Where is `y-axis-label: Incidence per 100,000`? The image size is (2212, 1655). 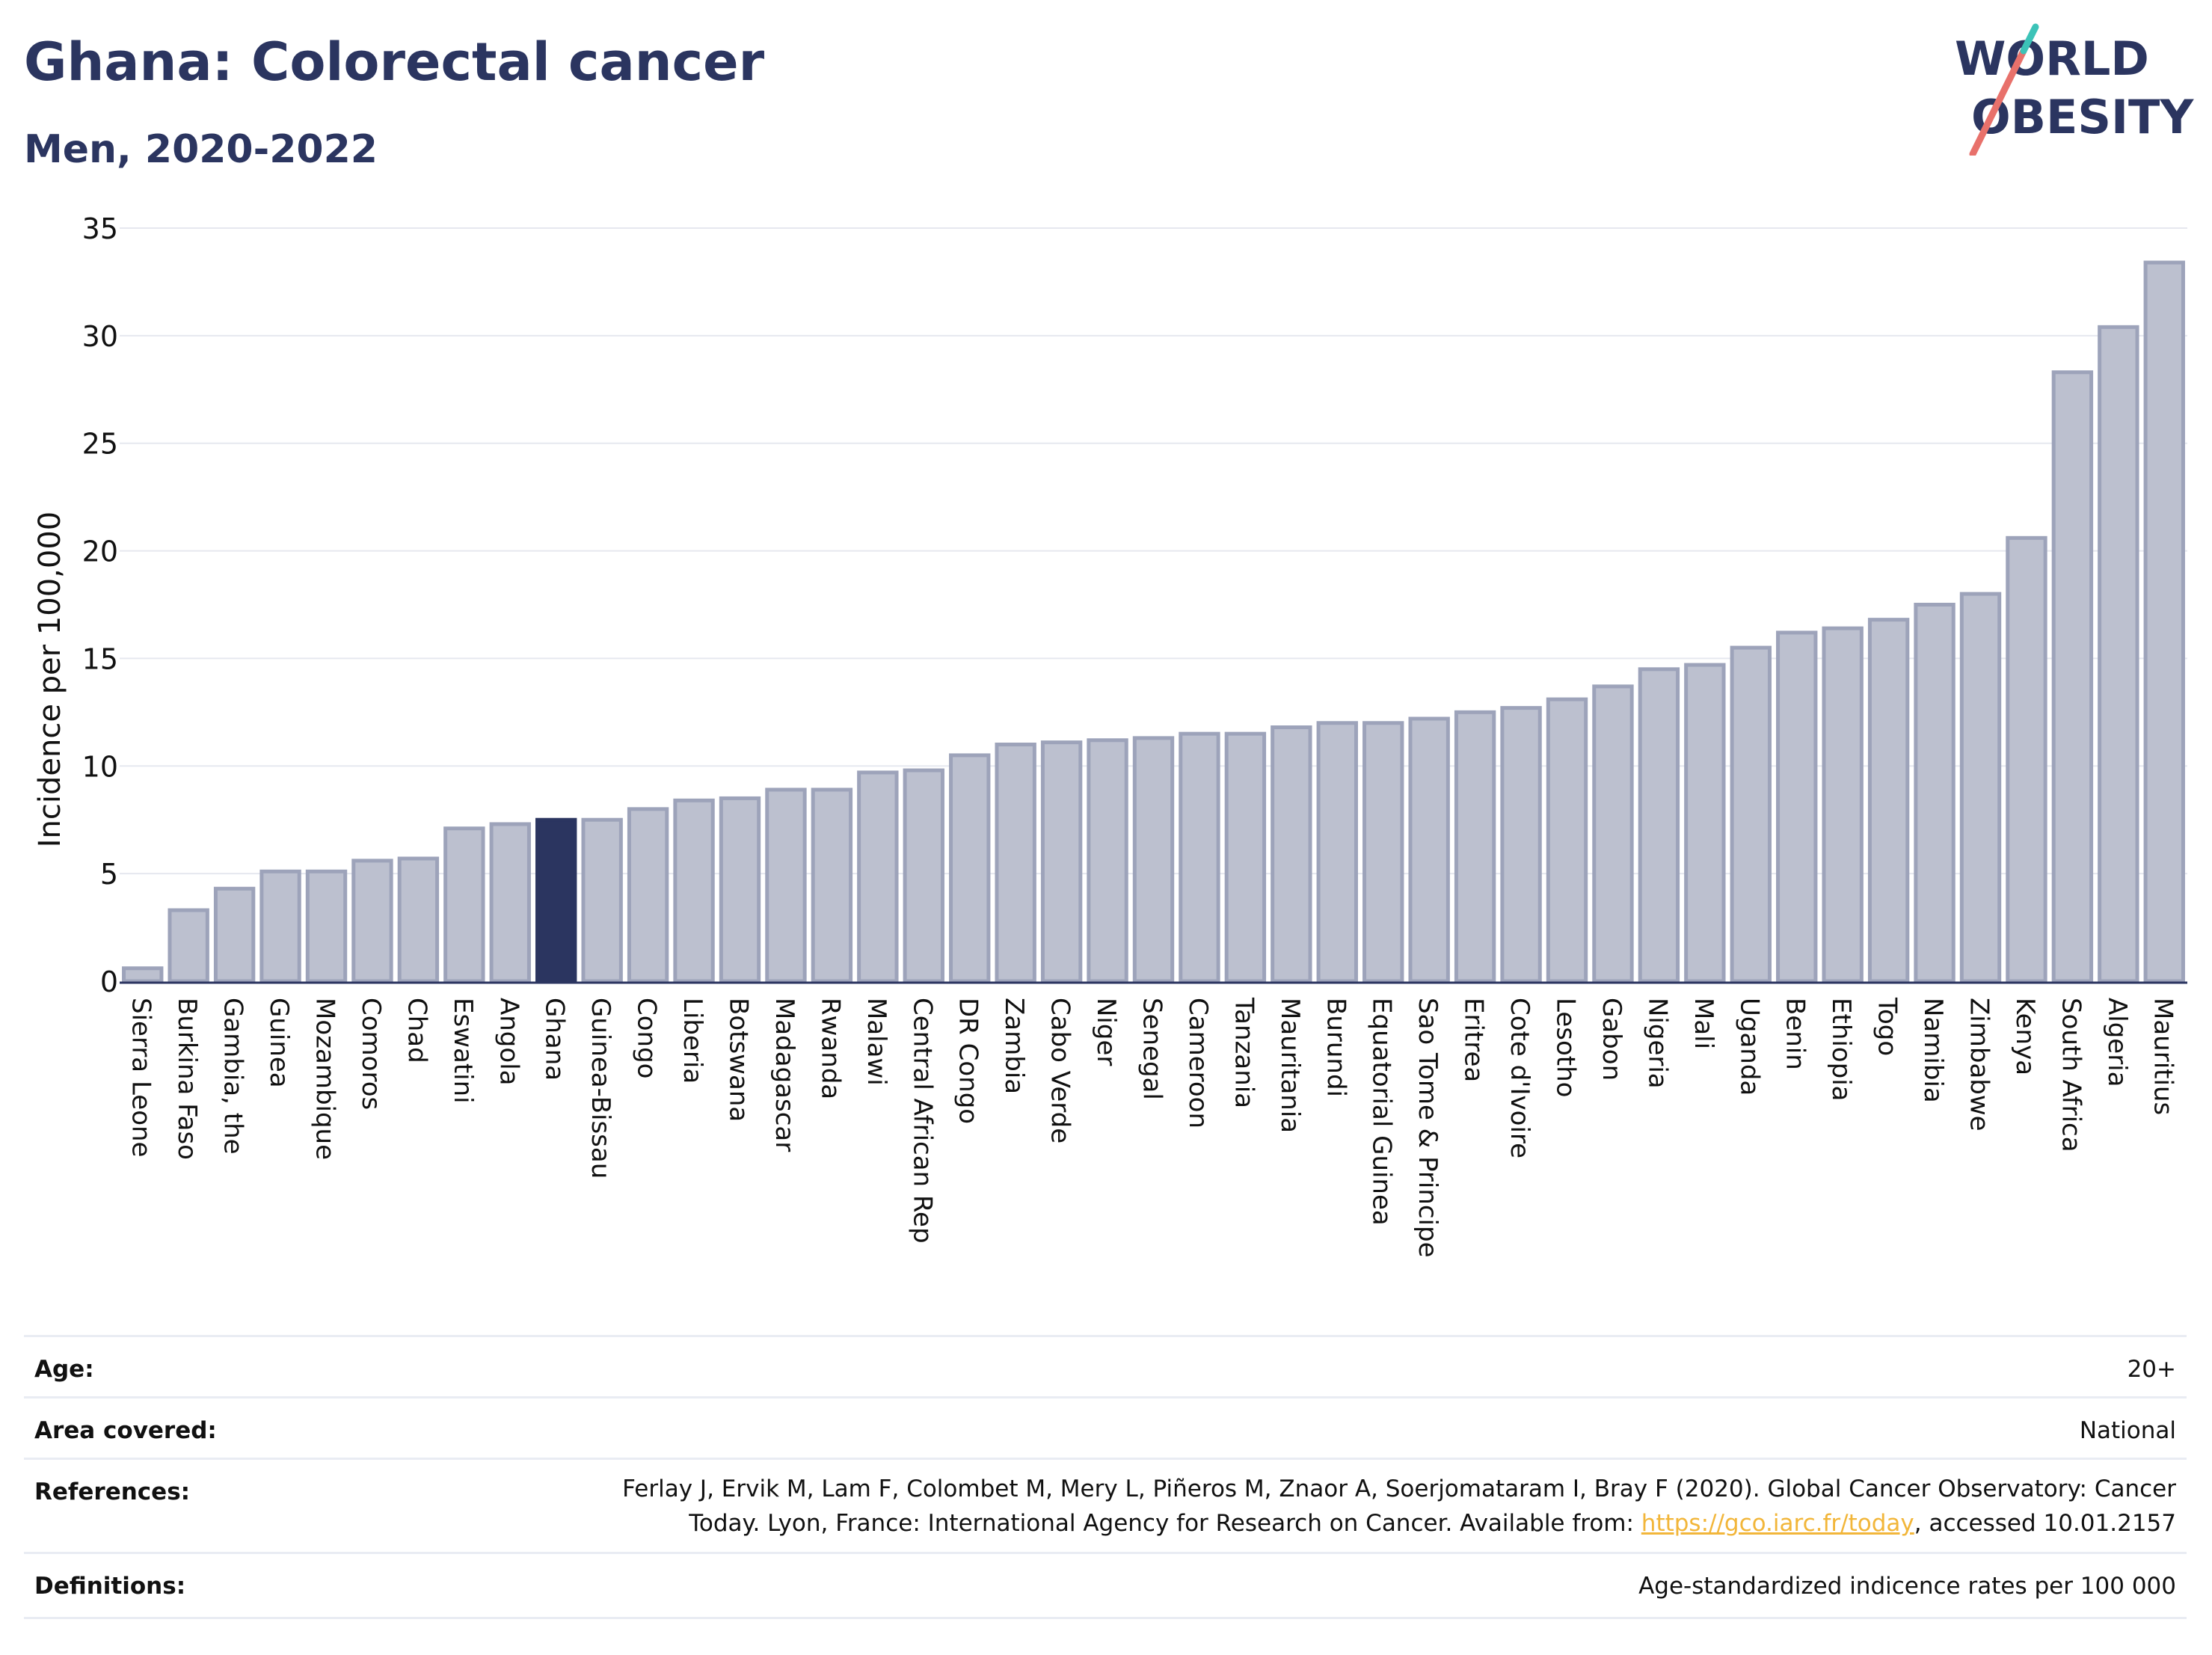 y-axis-label: Incidence per 100,000 is located at coordinates (50, 680).